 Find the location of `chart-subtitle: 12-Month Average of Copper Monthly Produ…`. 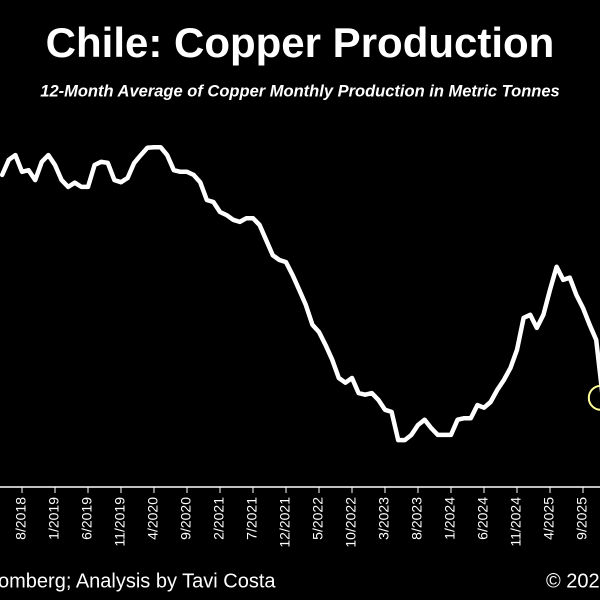

chart-subtitle: 12-Month Average of Copper Monthly Produ… is located at coordinates (299, 91).